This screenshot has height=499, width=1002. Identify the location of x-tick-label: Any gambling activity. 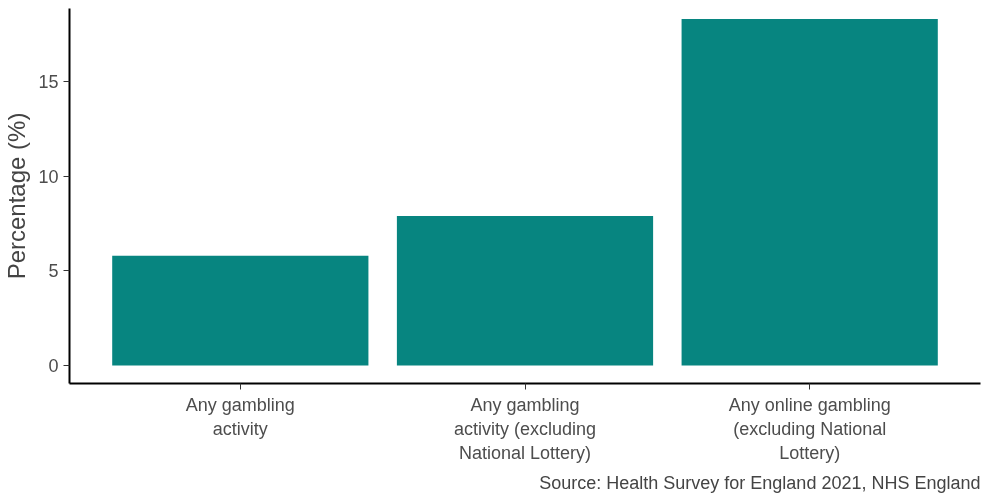
(240, 416).